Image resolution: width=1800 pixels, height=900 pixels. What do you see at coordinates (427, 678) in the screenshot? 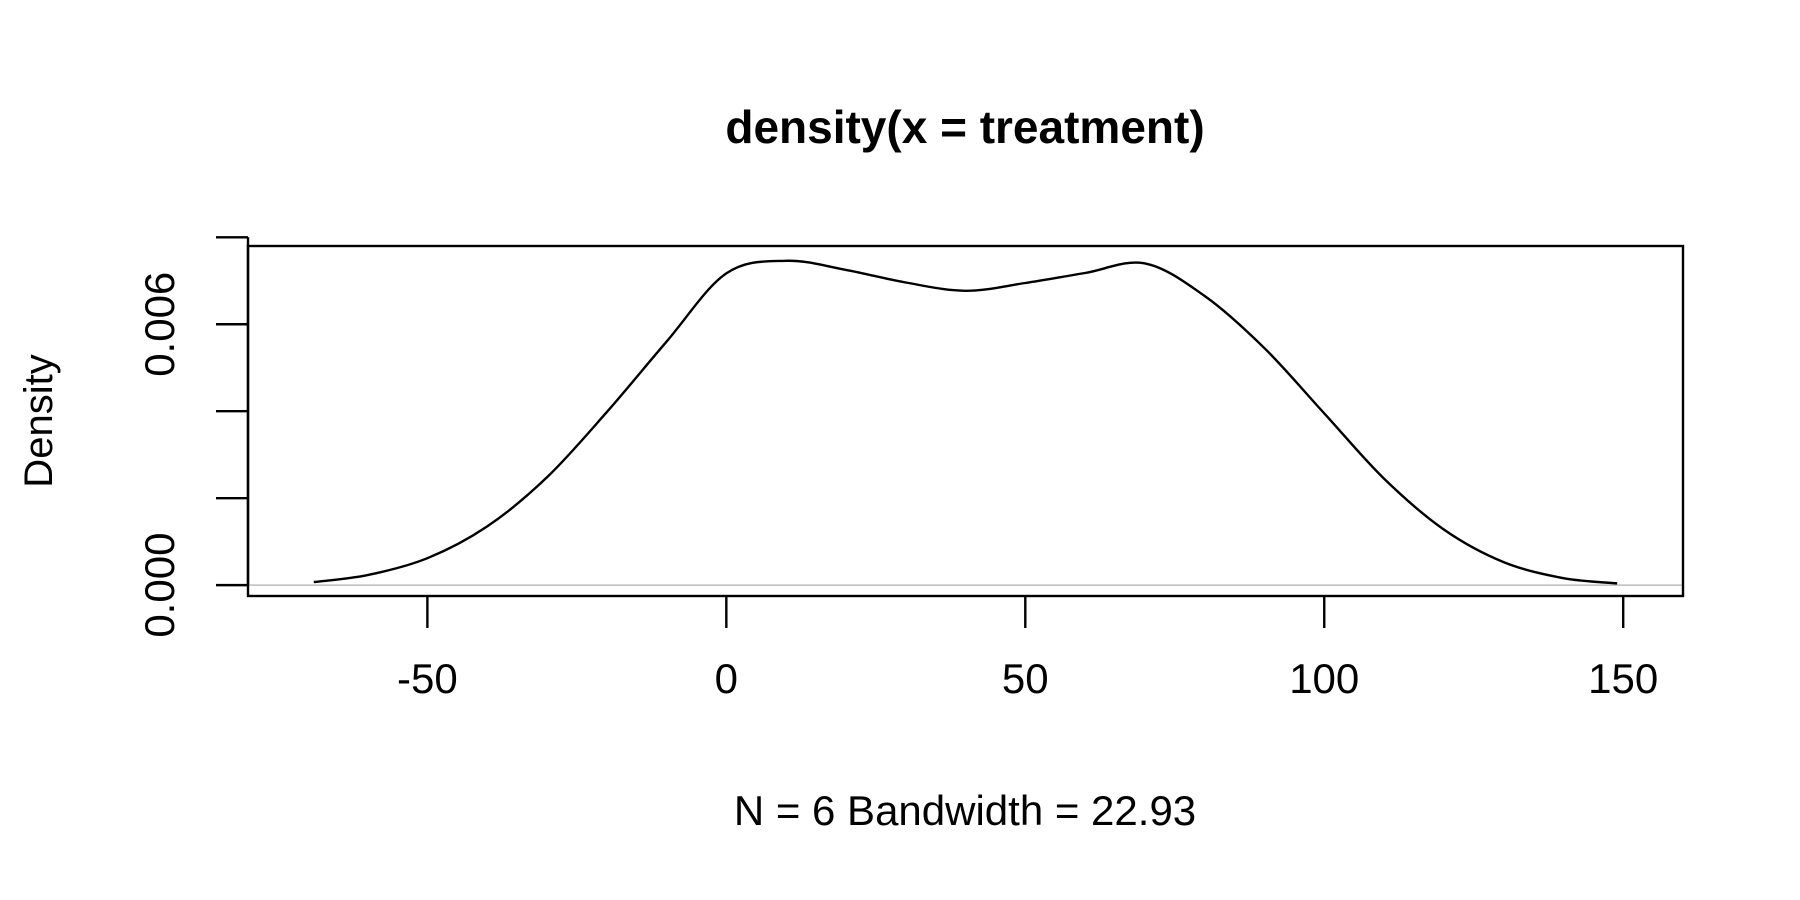
I see `x-tick-label: -50` at bounding box center [427, 678].